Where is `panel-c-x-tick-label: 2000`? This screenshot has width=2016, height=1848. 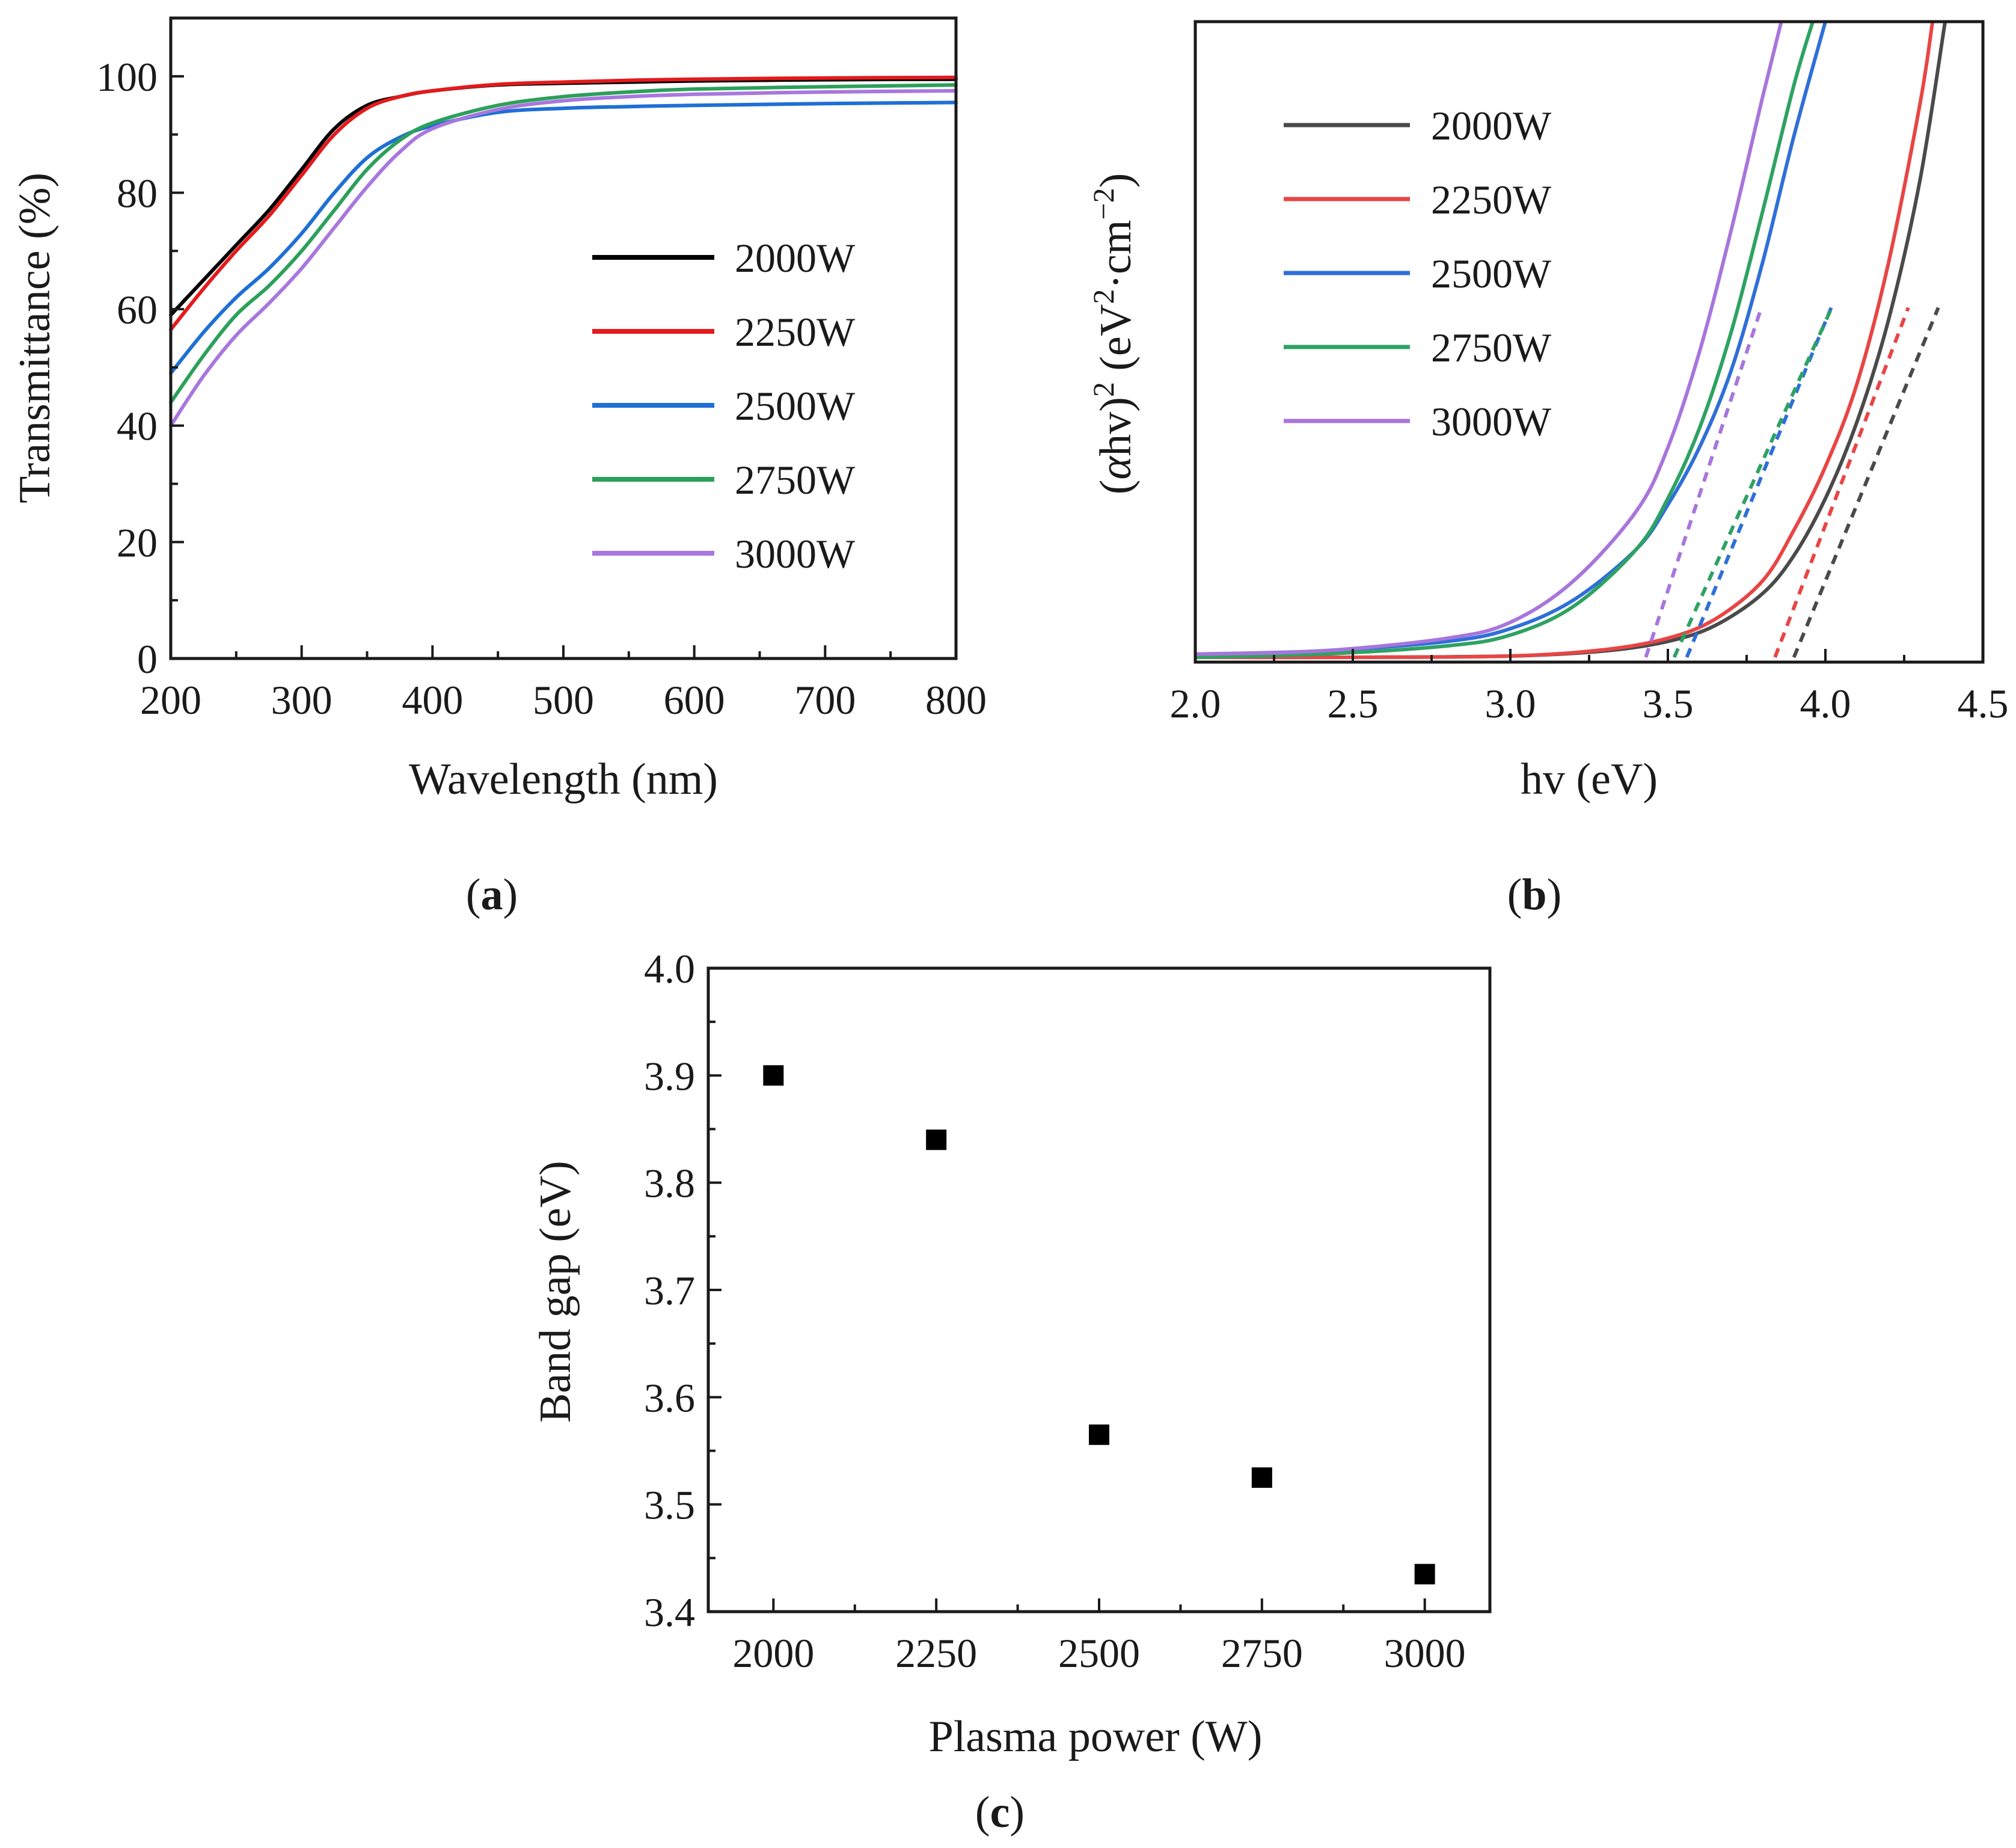
panel-c-x-tick-label: 2000 is located at coordinates (773, 1653).